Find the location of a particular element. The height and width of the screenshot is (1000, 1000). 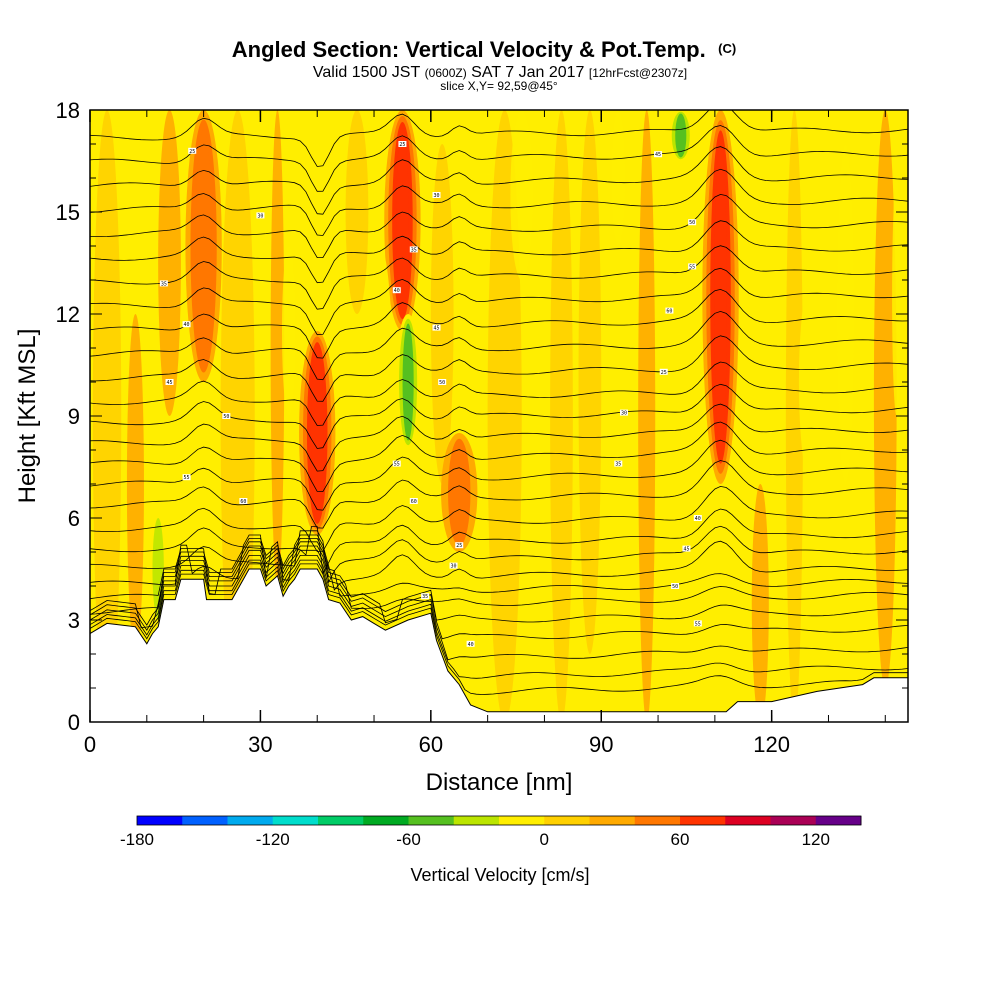

x-tick-label: 0 is located at coordinates (90, 744).